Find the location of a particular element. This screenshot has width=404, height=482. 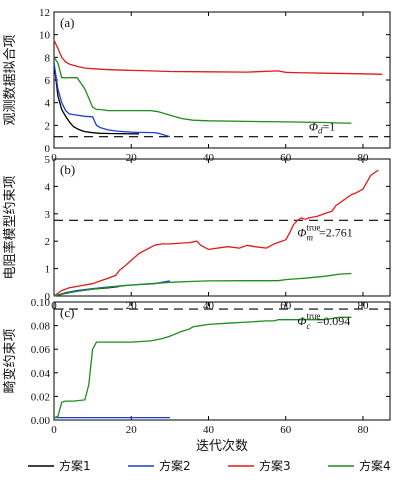

series-line-方案1 is located at coordinates (96, 98).